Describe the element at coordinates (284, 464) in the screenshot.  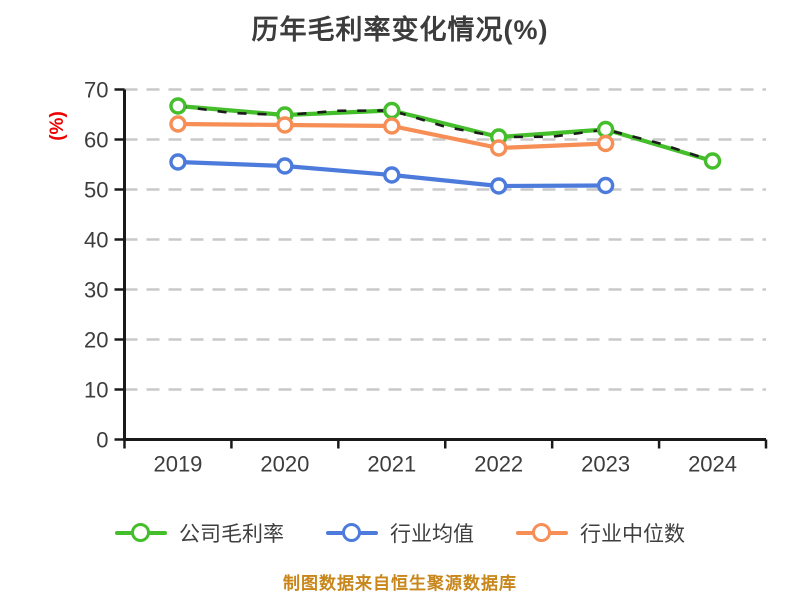
I see `x-tick-label: 2020` at that location.